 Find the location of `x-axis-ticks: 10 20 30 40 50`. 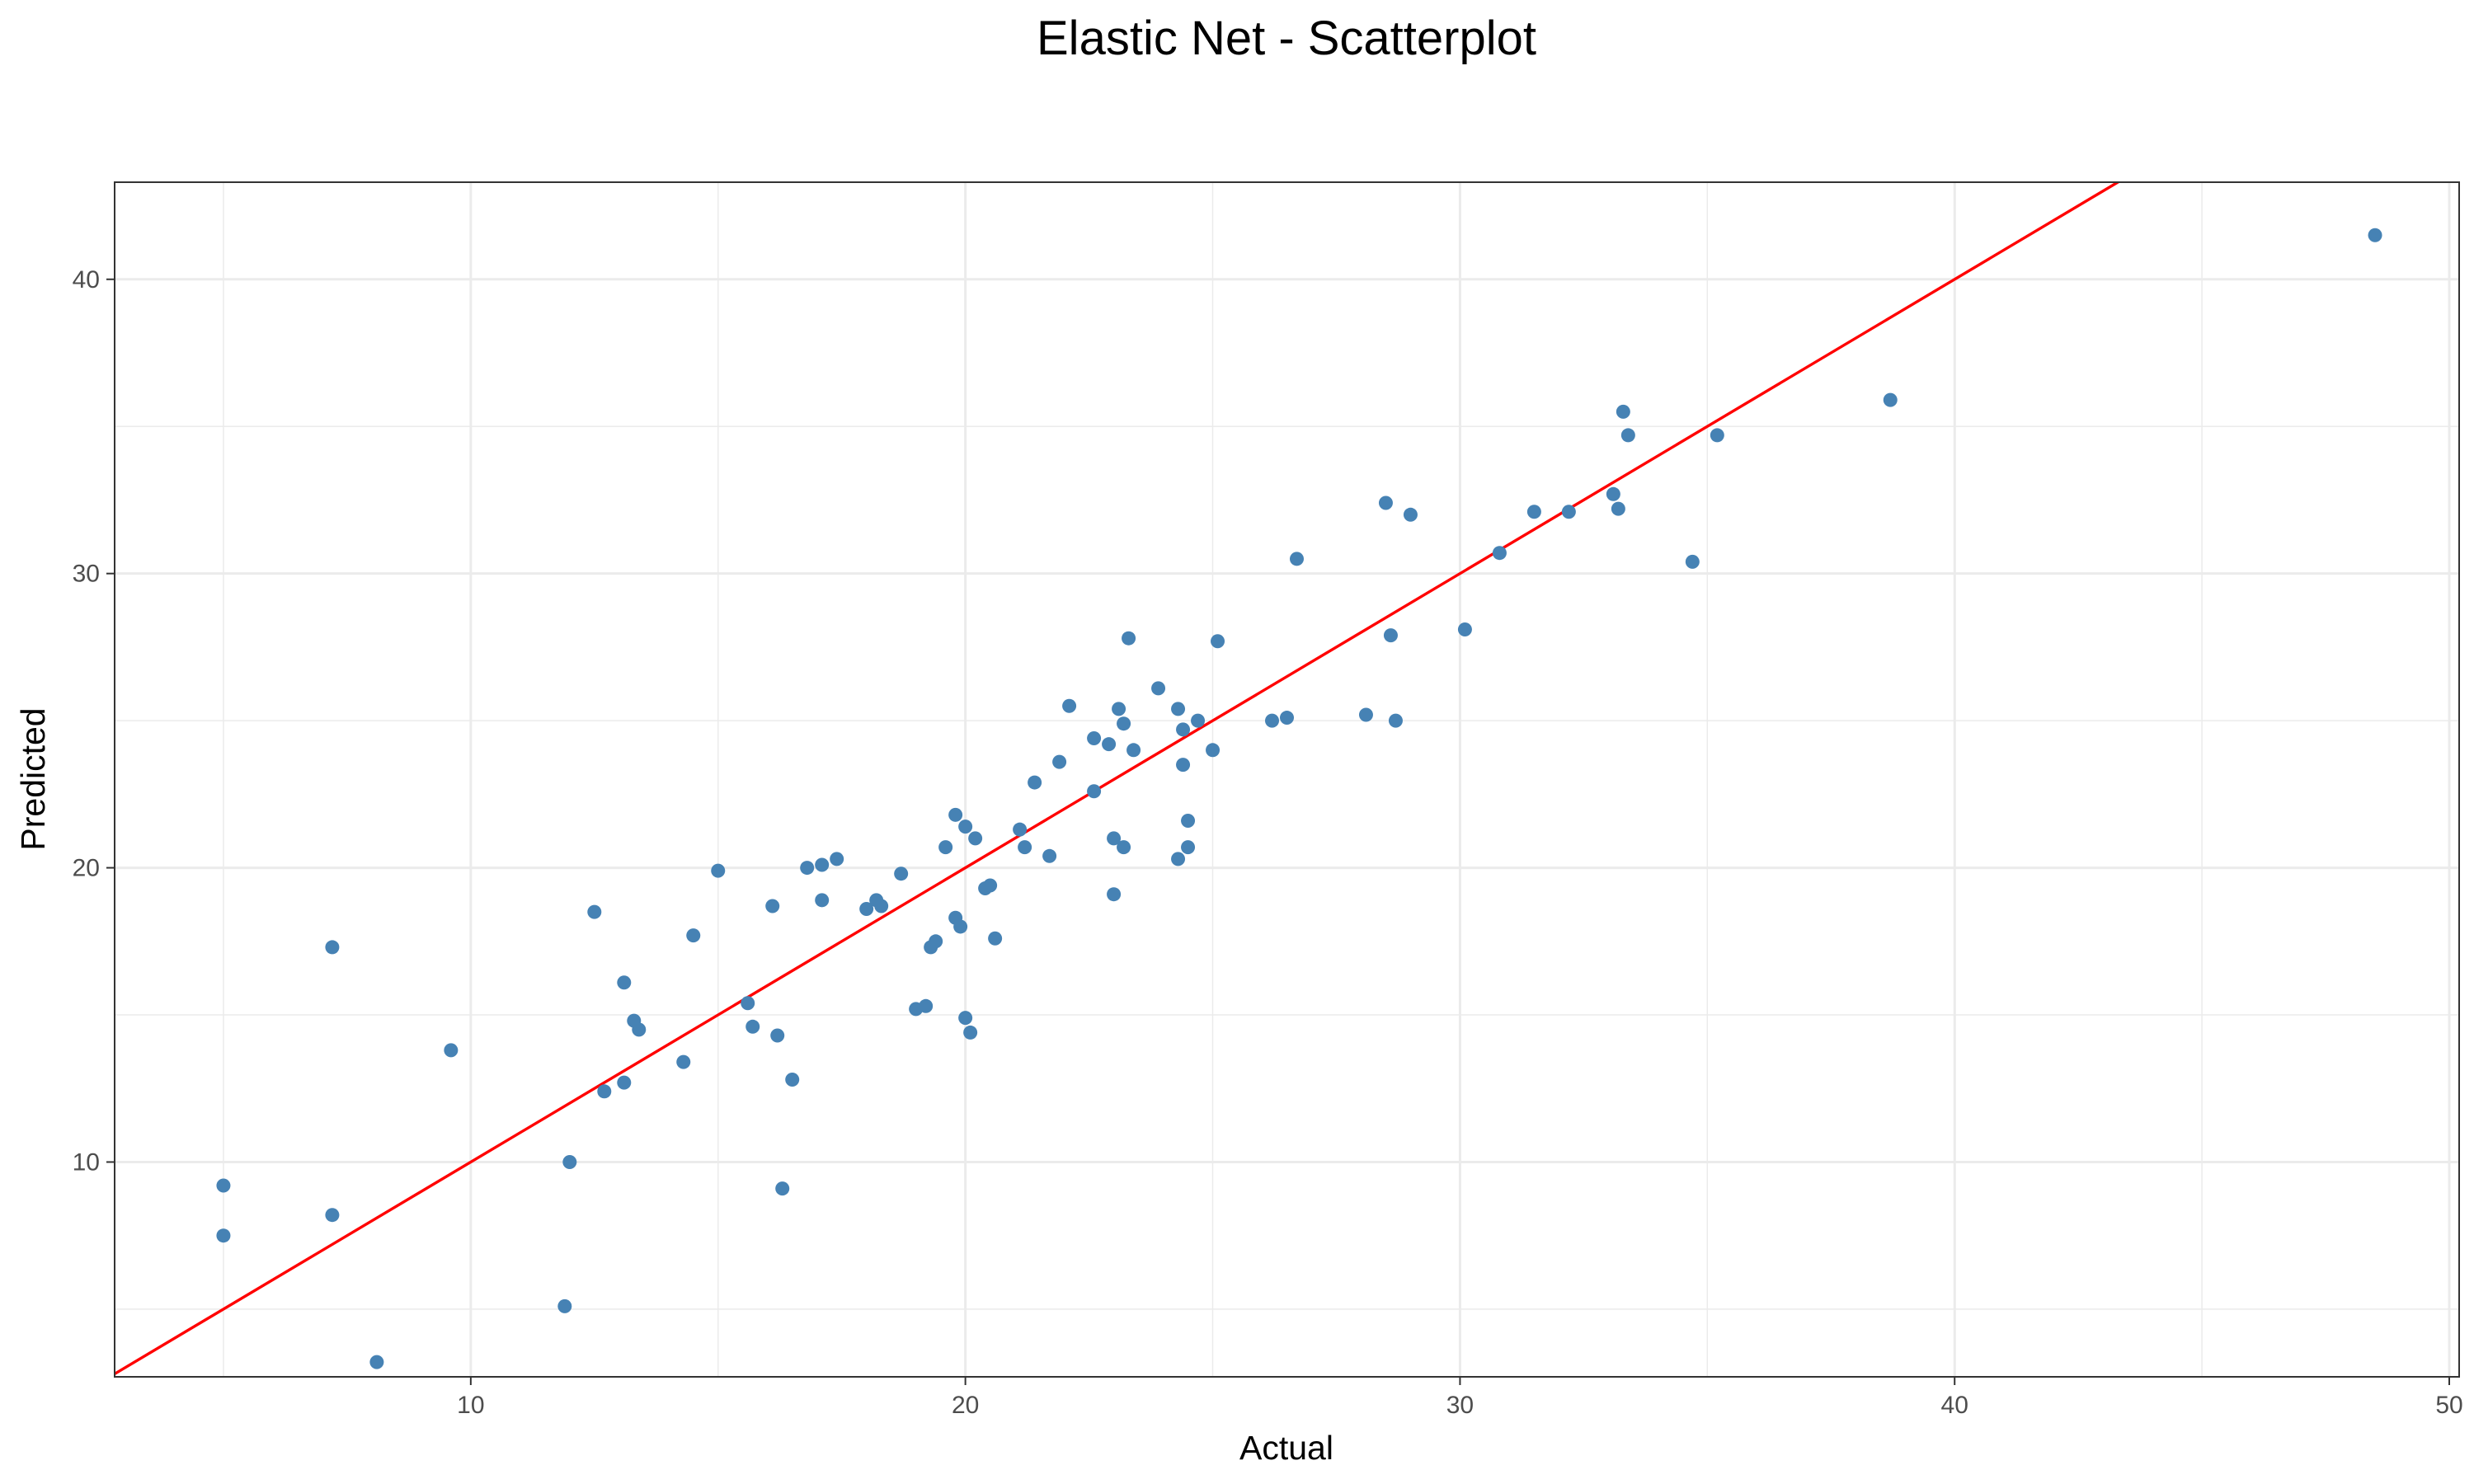

x-axis-ticks: 10 20 30 40 50 is located at coordinates (1460, 1398).